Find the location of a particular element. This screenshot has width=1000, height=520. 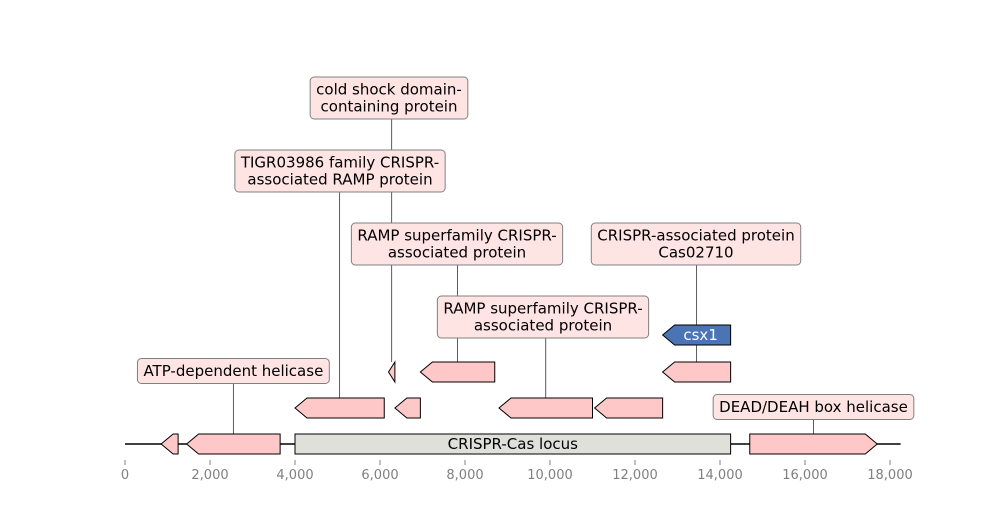

axis-tick-label: 0 is located at coordinates (125, 475).